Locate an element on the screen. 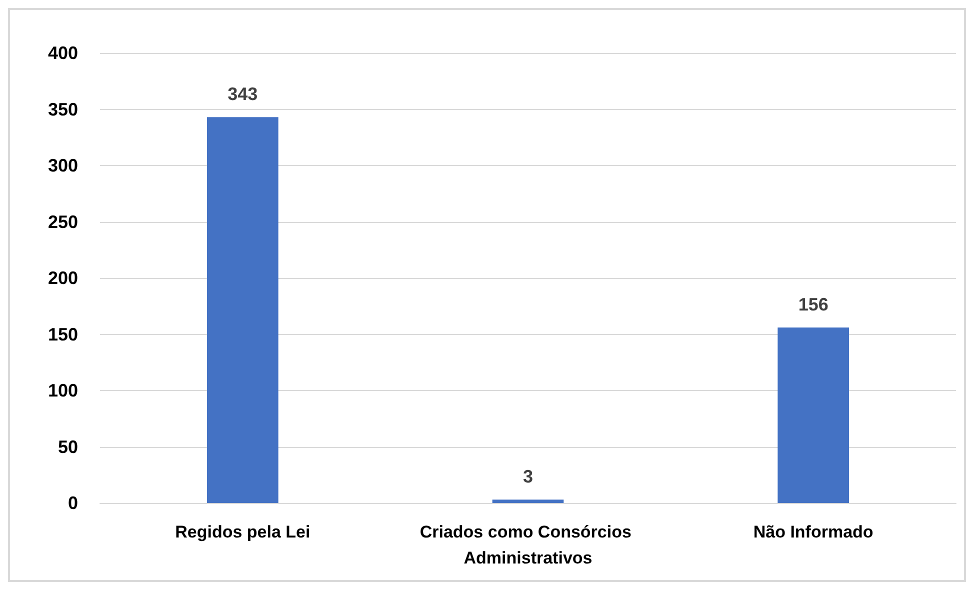 Image resolution: width=968 pixels, height=590 pixels. x-tick-label: Não Informado is located at coordinates (813, 532).